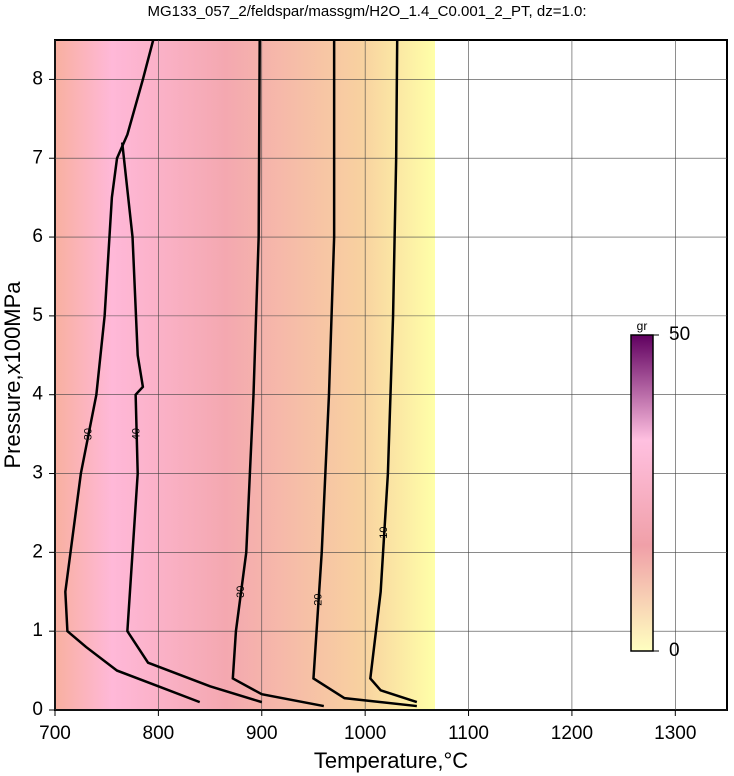 The width and height of the screenshot is (734, 776). I want to click on contour-label: 20, so click(319, 600).